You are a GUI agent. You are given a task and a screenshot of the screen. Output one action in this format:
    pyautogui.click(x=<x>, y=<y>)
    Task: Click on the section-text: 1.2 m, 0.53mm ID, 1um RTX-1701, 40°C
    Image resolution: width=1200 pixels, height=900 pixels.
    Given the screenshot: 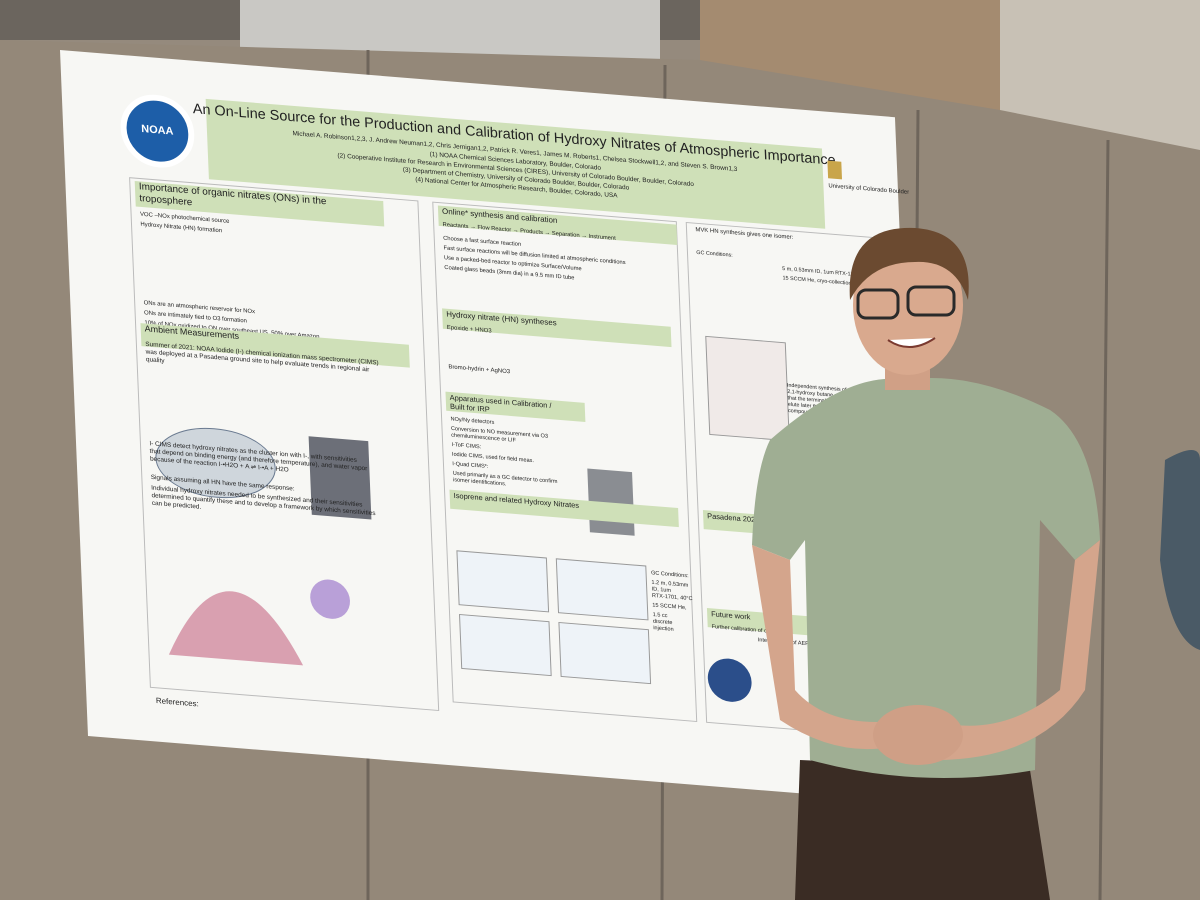 What is the action you would take?
    pyautogui.click(x=671, y=591)
    